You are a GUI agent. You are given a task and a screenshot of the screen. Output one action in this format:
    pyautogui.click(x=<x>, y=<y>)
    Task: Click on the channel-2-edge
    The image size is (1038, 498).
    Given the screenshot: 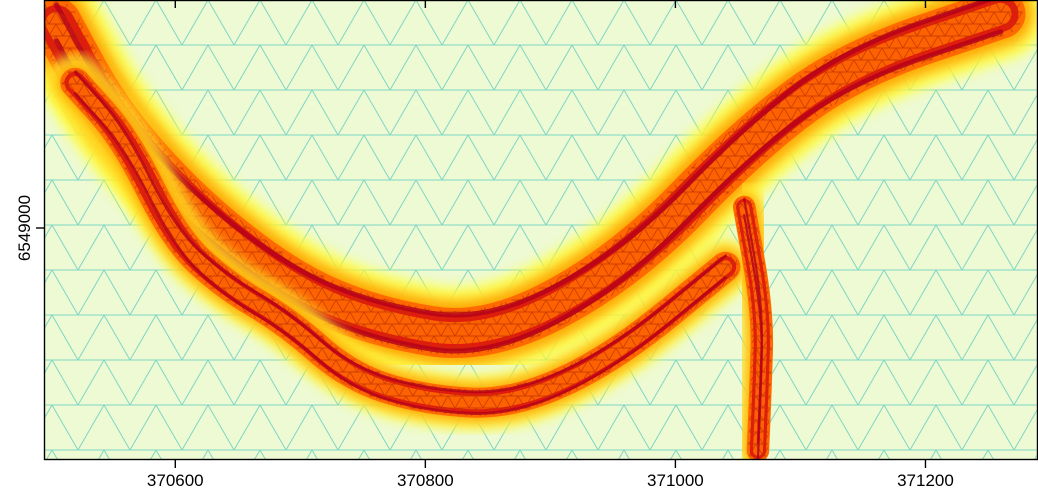 What is the action you would take?
    pyautogui.click(x=753, y=336)
    